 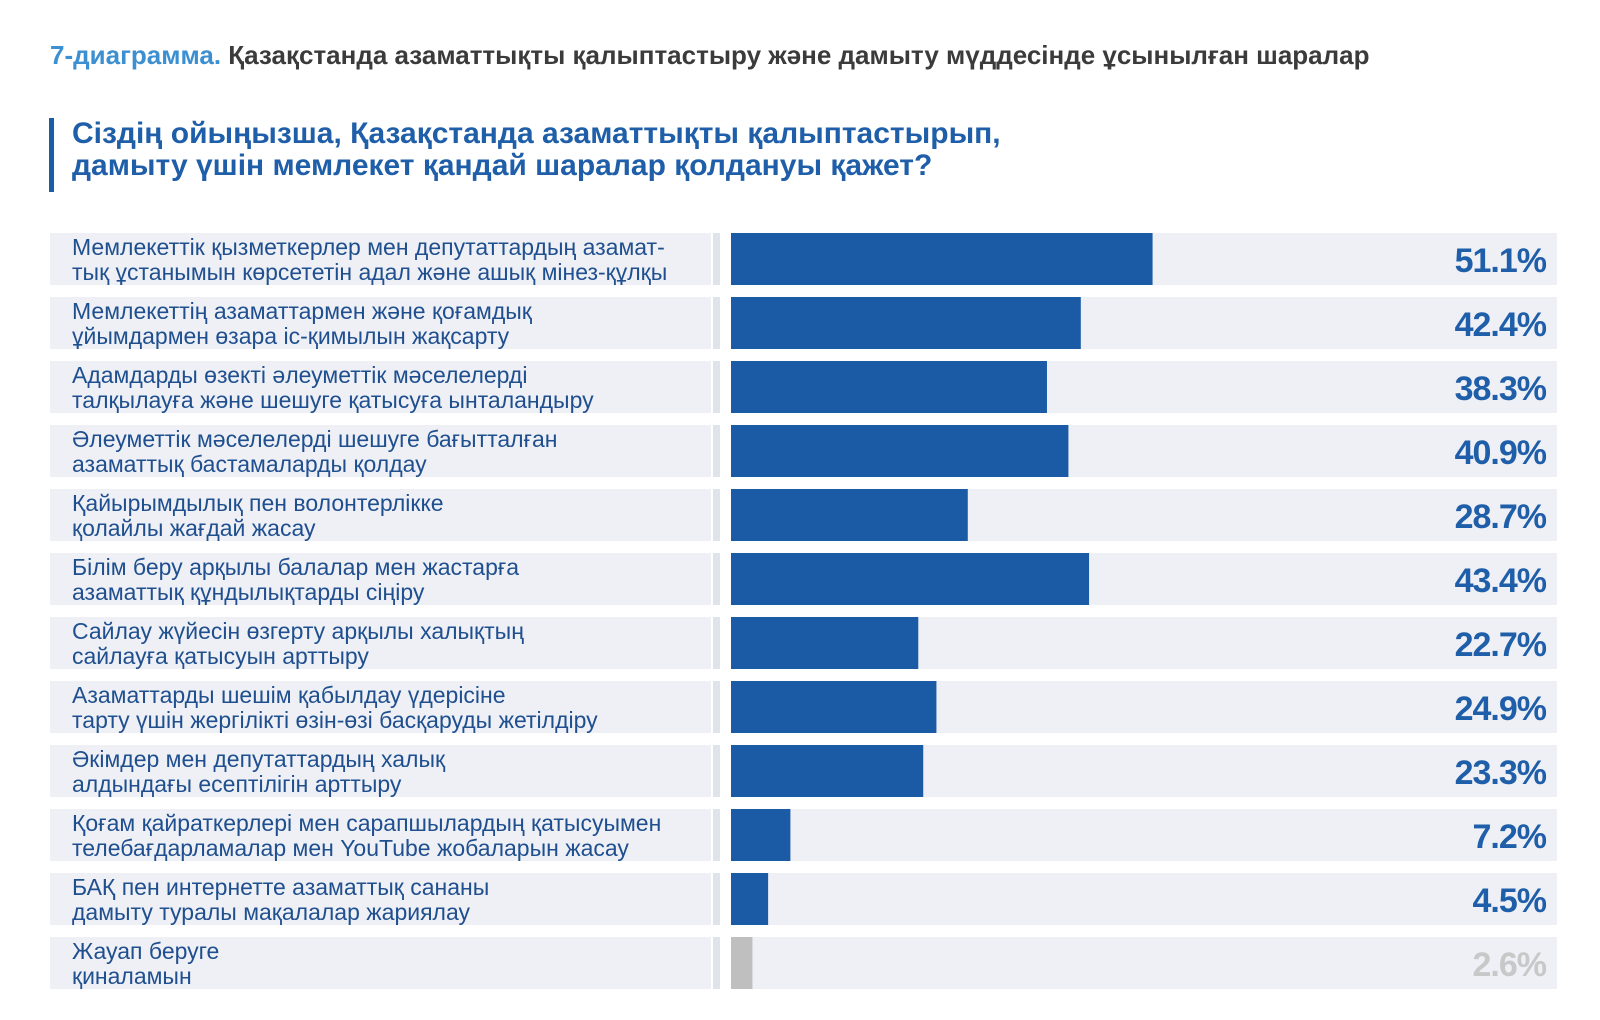 I want to click on category-label: қолайлы жағдай жасау, so click(x=194, y=528).